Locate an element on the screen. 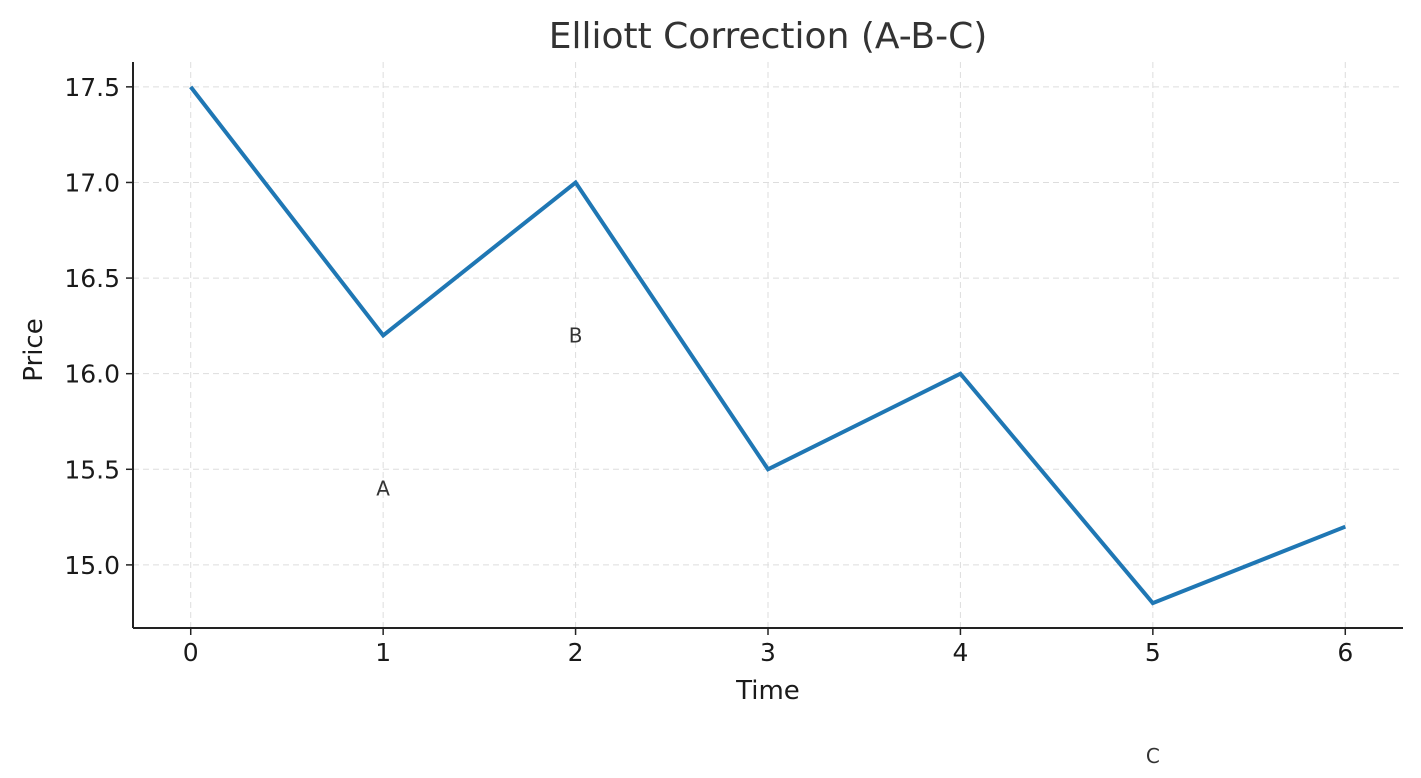 The height and width of the screenshot is (778, 1421). y-tick-label: 17.0 is located at coordinates (92, 182).